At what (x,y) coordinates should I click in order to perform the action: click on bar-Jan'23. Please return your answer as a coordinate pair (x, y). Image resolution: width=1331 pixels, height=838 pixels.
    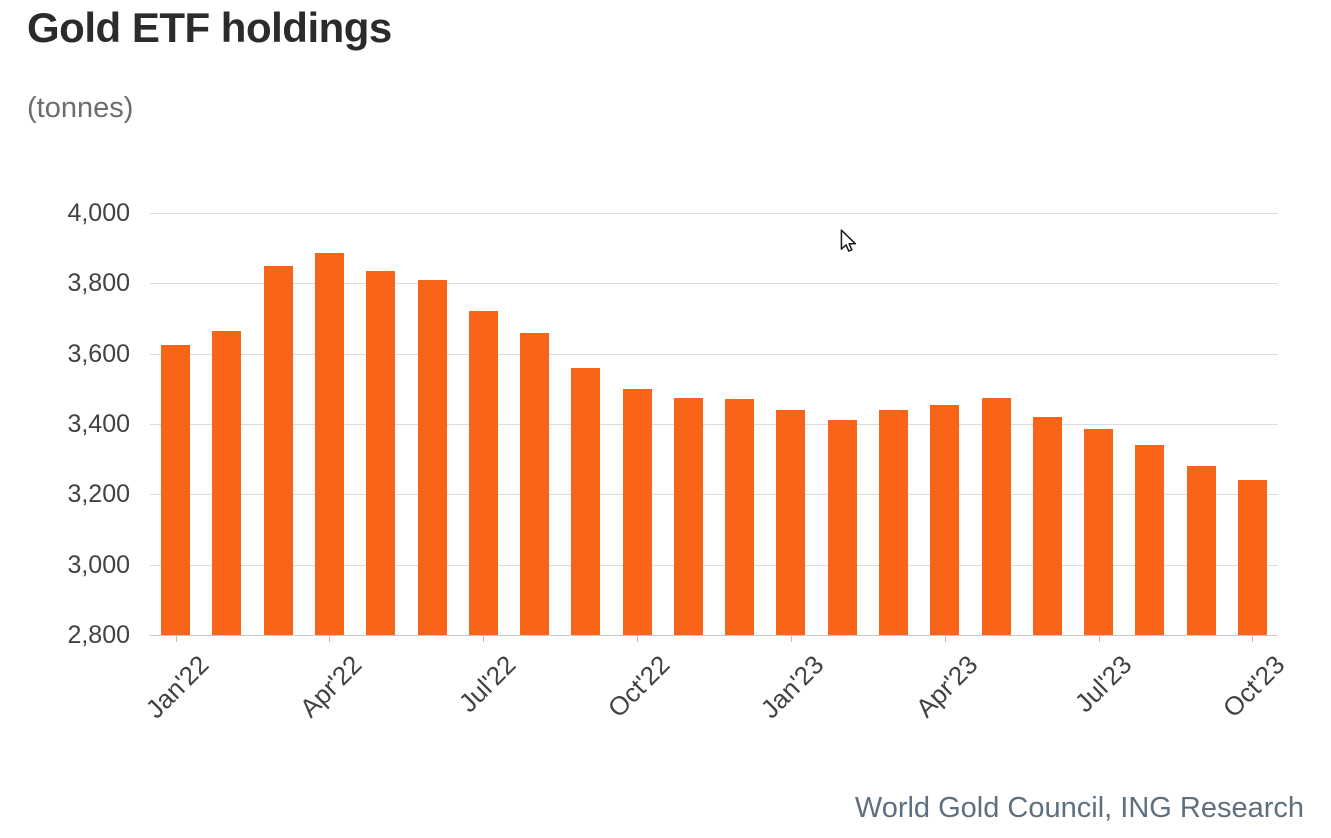
    Looking at the image, I should click on (790, 522).